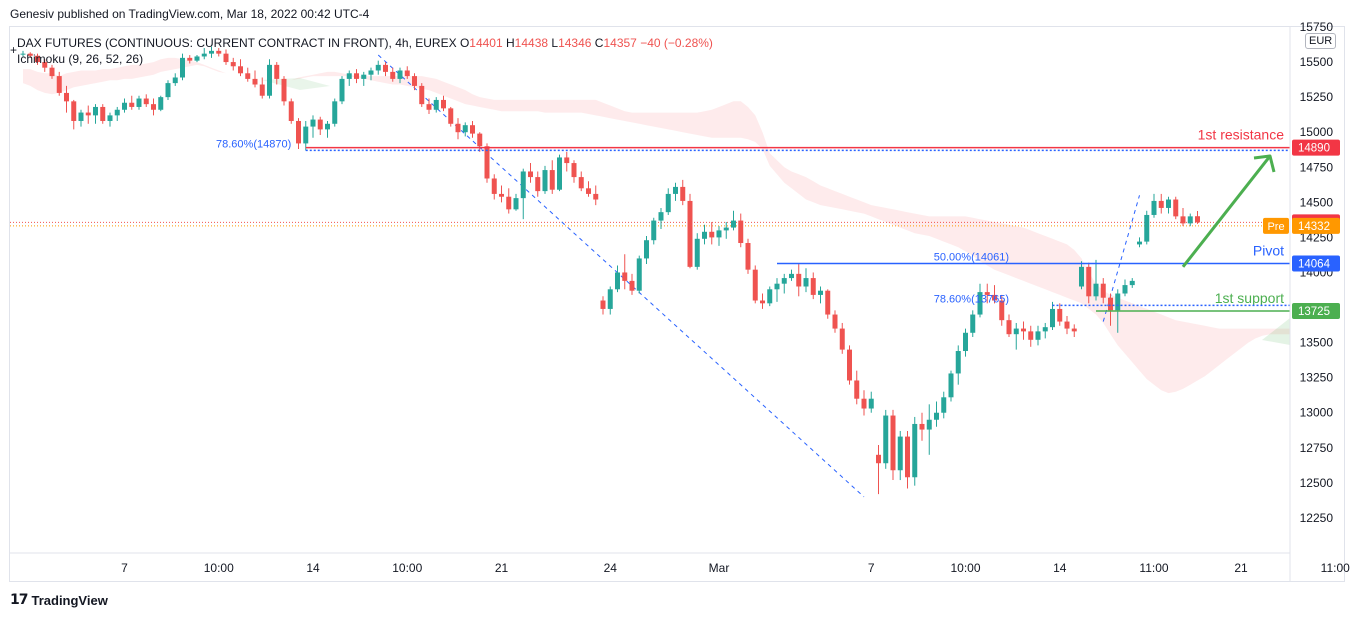 The image size is (1354, 617). What do you see at coordinates (510, 43) in the screenshot?
I see `legend-high-label: H` at bounding box center [510, 43].